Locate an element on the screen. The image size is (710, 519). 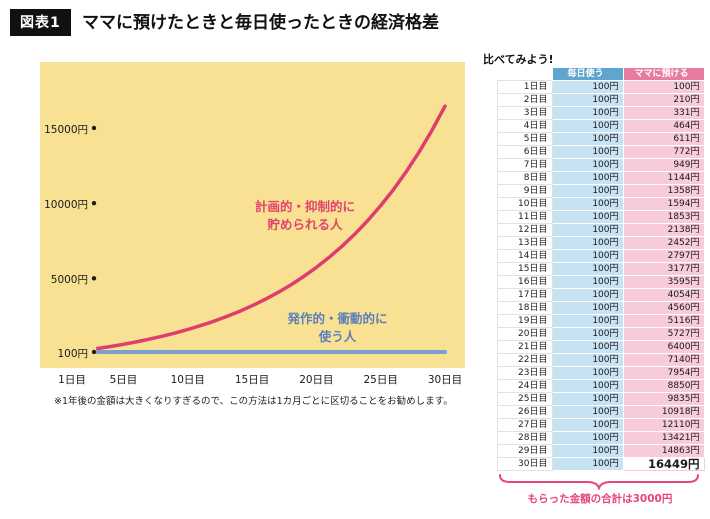
day-cell: 19日目 is located at coordinates (525, 321).